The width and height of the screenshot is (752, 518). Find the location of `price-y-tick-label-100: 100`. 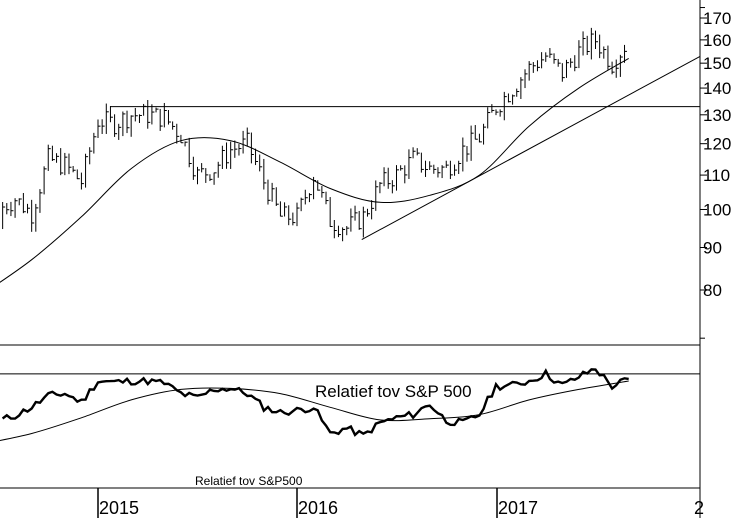

price-y-tick-label-100: 100 is located at coordinates (717, 209).